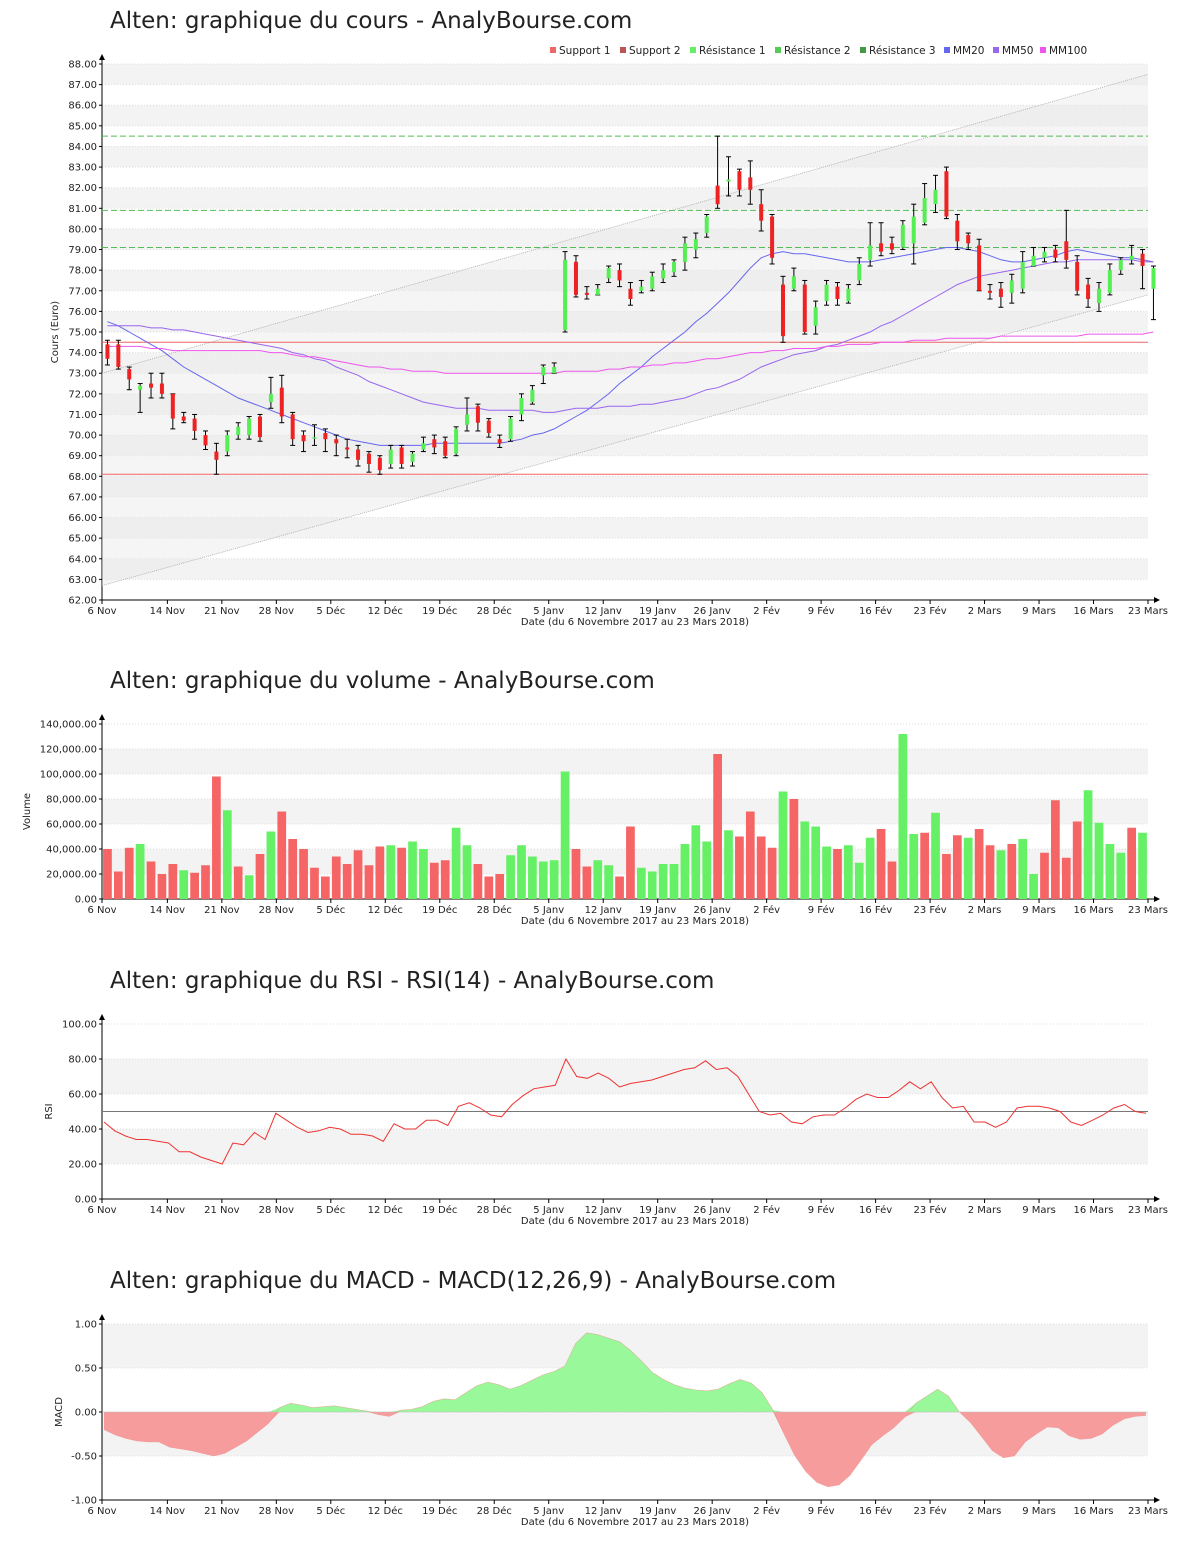 The height and width of the screenshot is (1550, 1200). Describe the element at coordinates (82, 456) in the screenshot. I see `price-y-tick-label: 69.00` at that location.